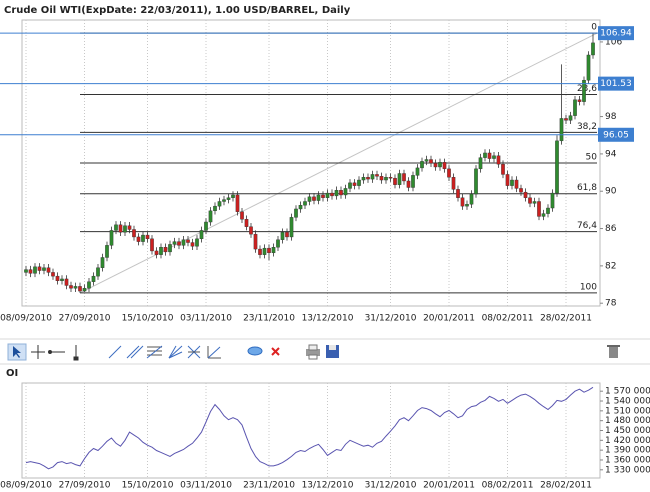  I want to click on trend-tool, so click(115, 352).